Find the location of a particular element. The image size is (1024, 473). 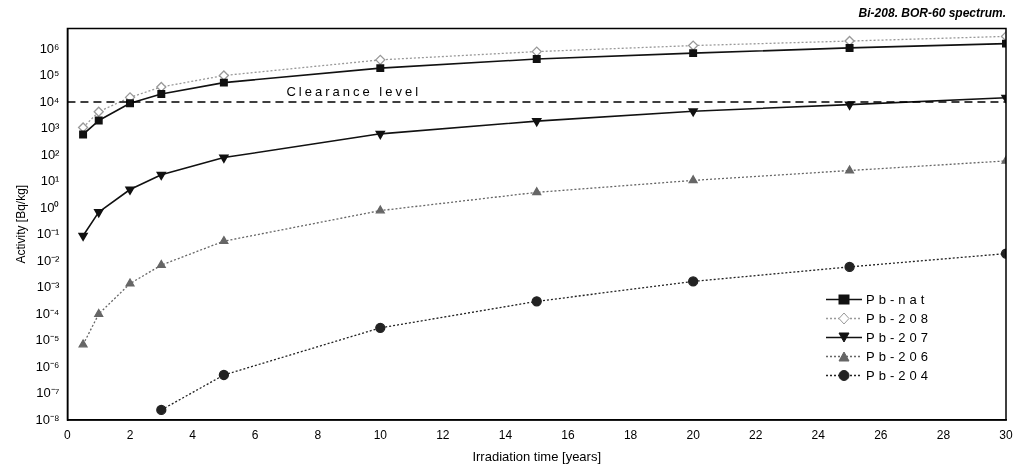

legend-label: Pb-nat is located at coordinates (897, 299).